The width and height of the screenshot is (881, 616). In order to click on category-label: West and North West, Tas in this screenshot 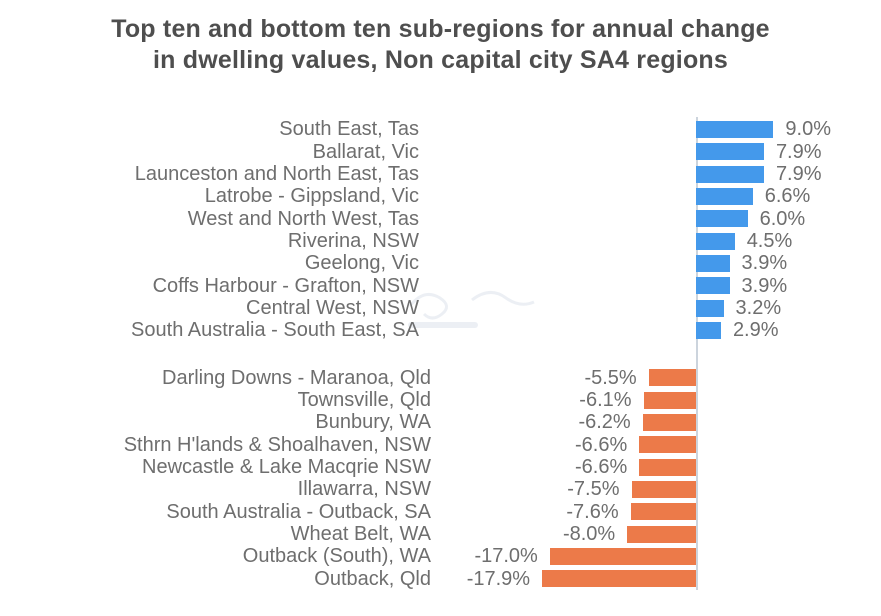, I will do `click(303, 218)`.